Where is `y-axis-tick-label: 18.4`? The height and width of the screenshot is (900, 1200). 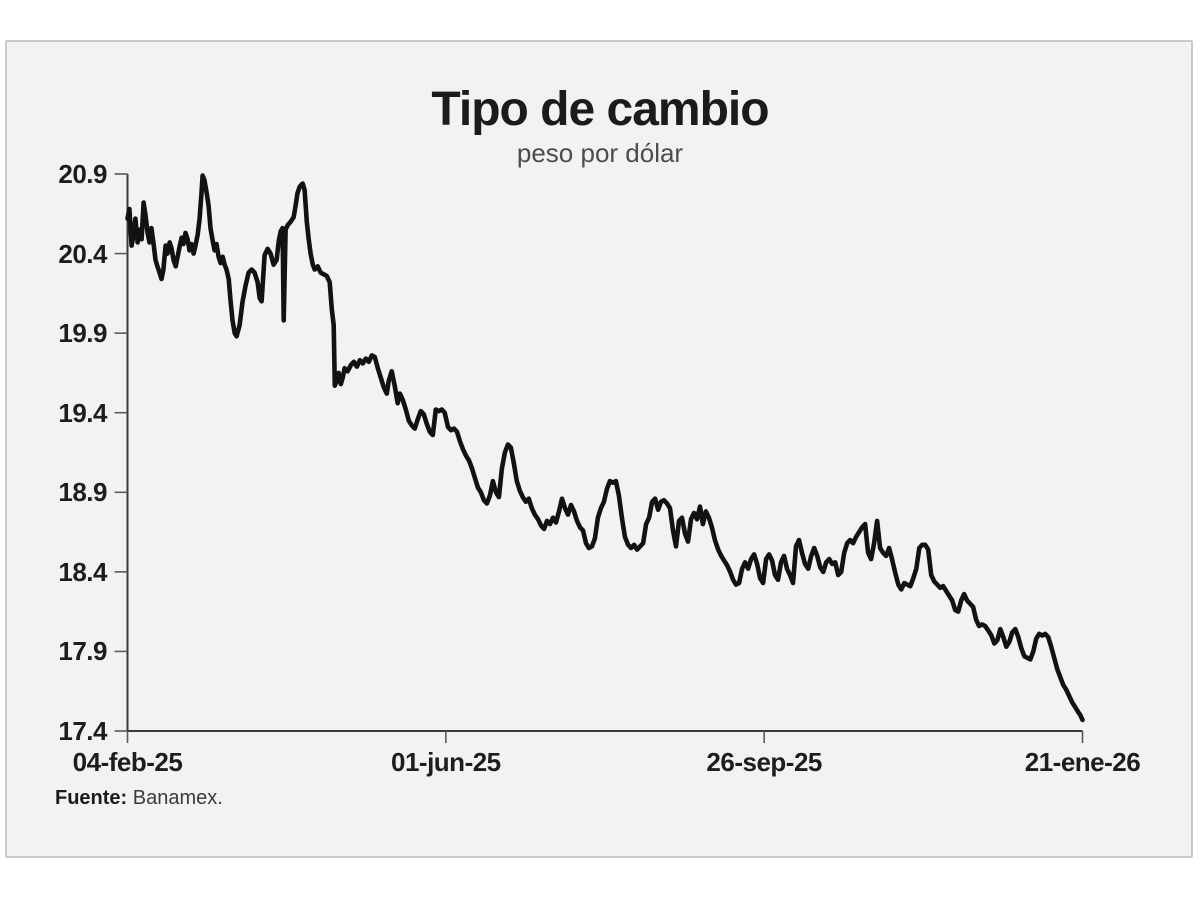 y-axis-tick-label: 18.4 is located at coordinates (82, 571).